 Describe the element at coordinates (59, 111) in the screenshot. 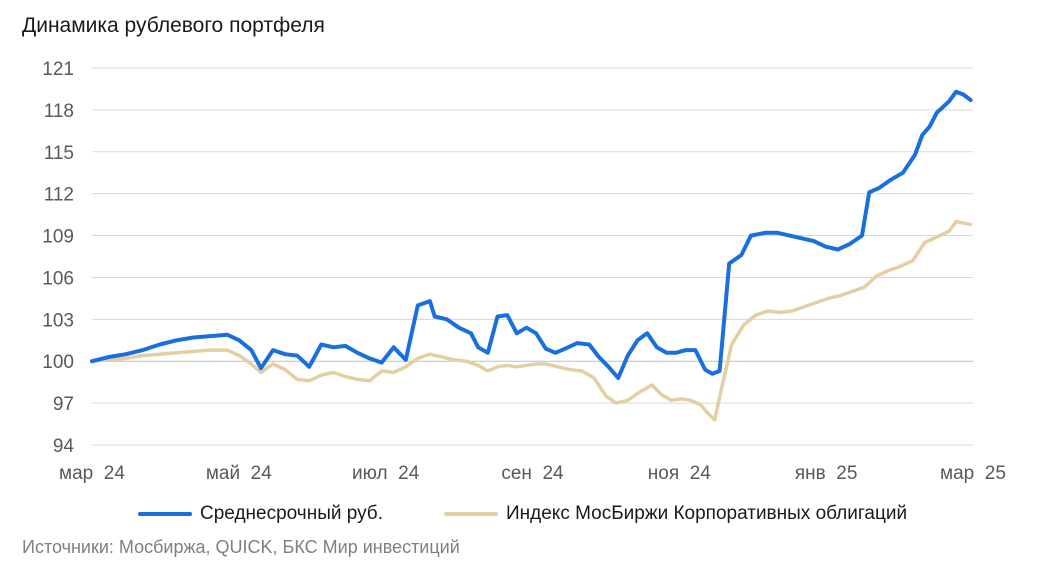

I see `y-tick-label: 118` at that location.